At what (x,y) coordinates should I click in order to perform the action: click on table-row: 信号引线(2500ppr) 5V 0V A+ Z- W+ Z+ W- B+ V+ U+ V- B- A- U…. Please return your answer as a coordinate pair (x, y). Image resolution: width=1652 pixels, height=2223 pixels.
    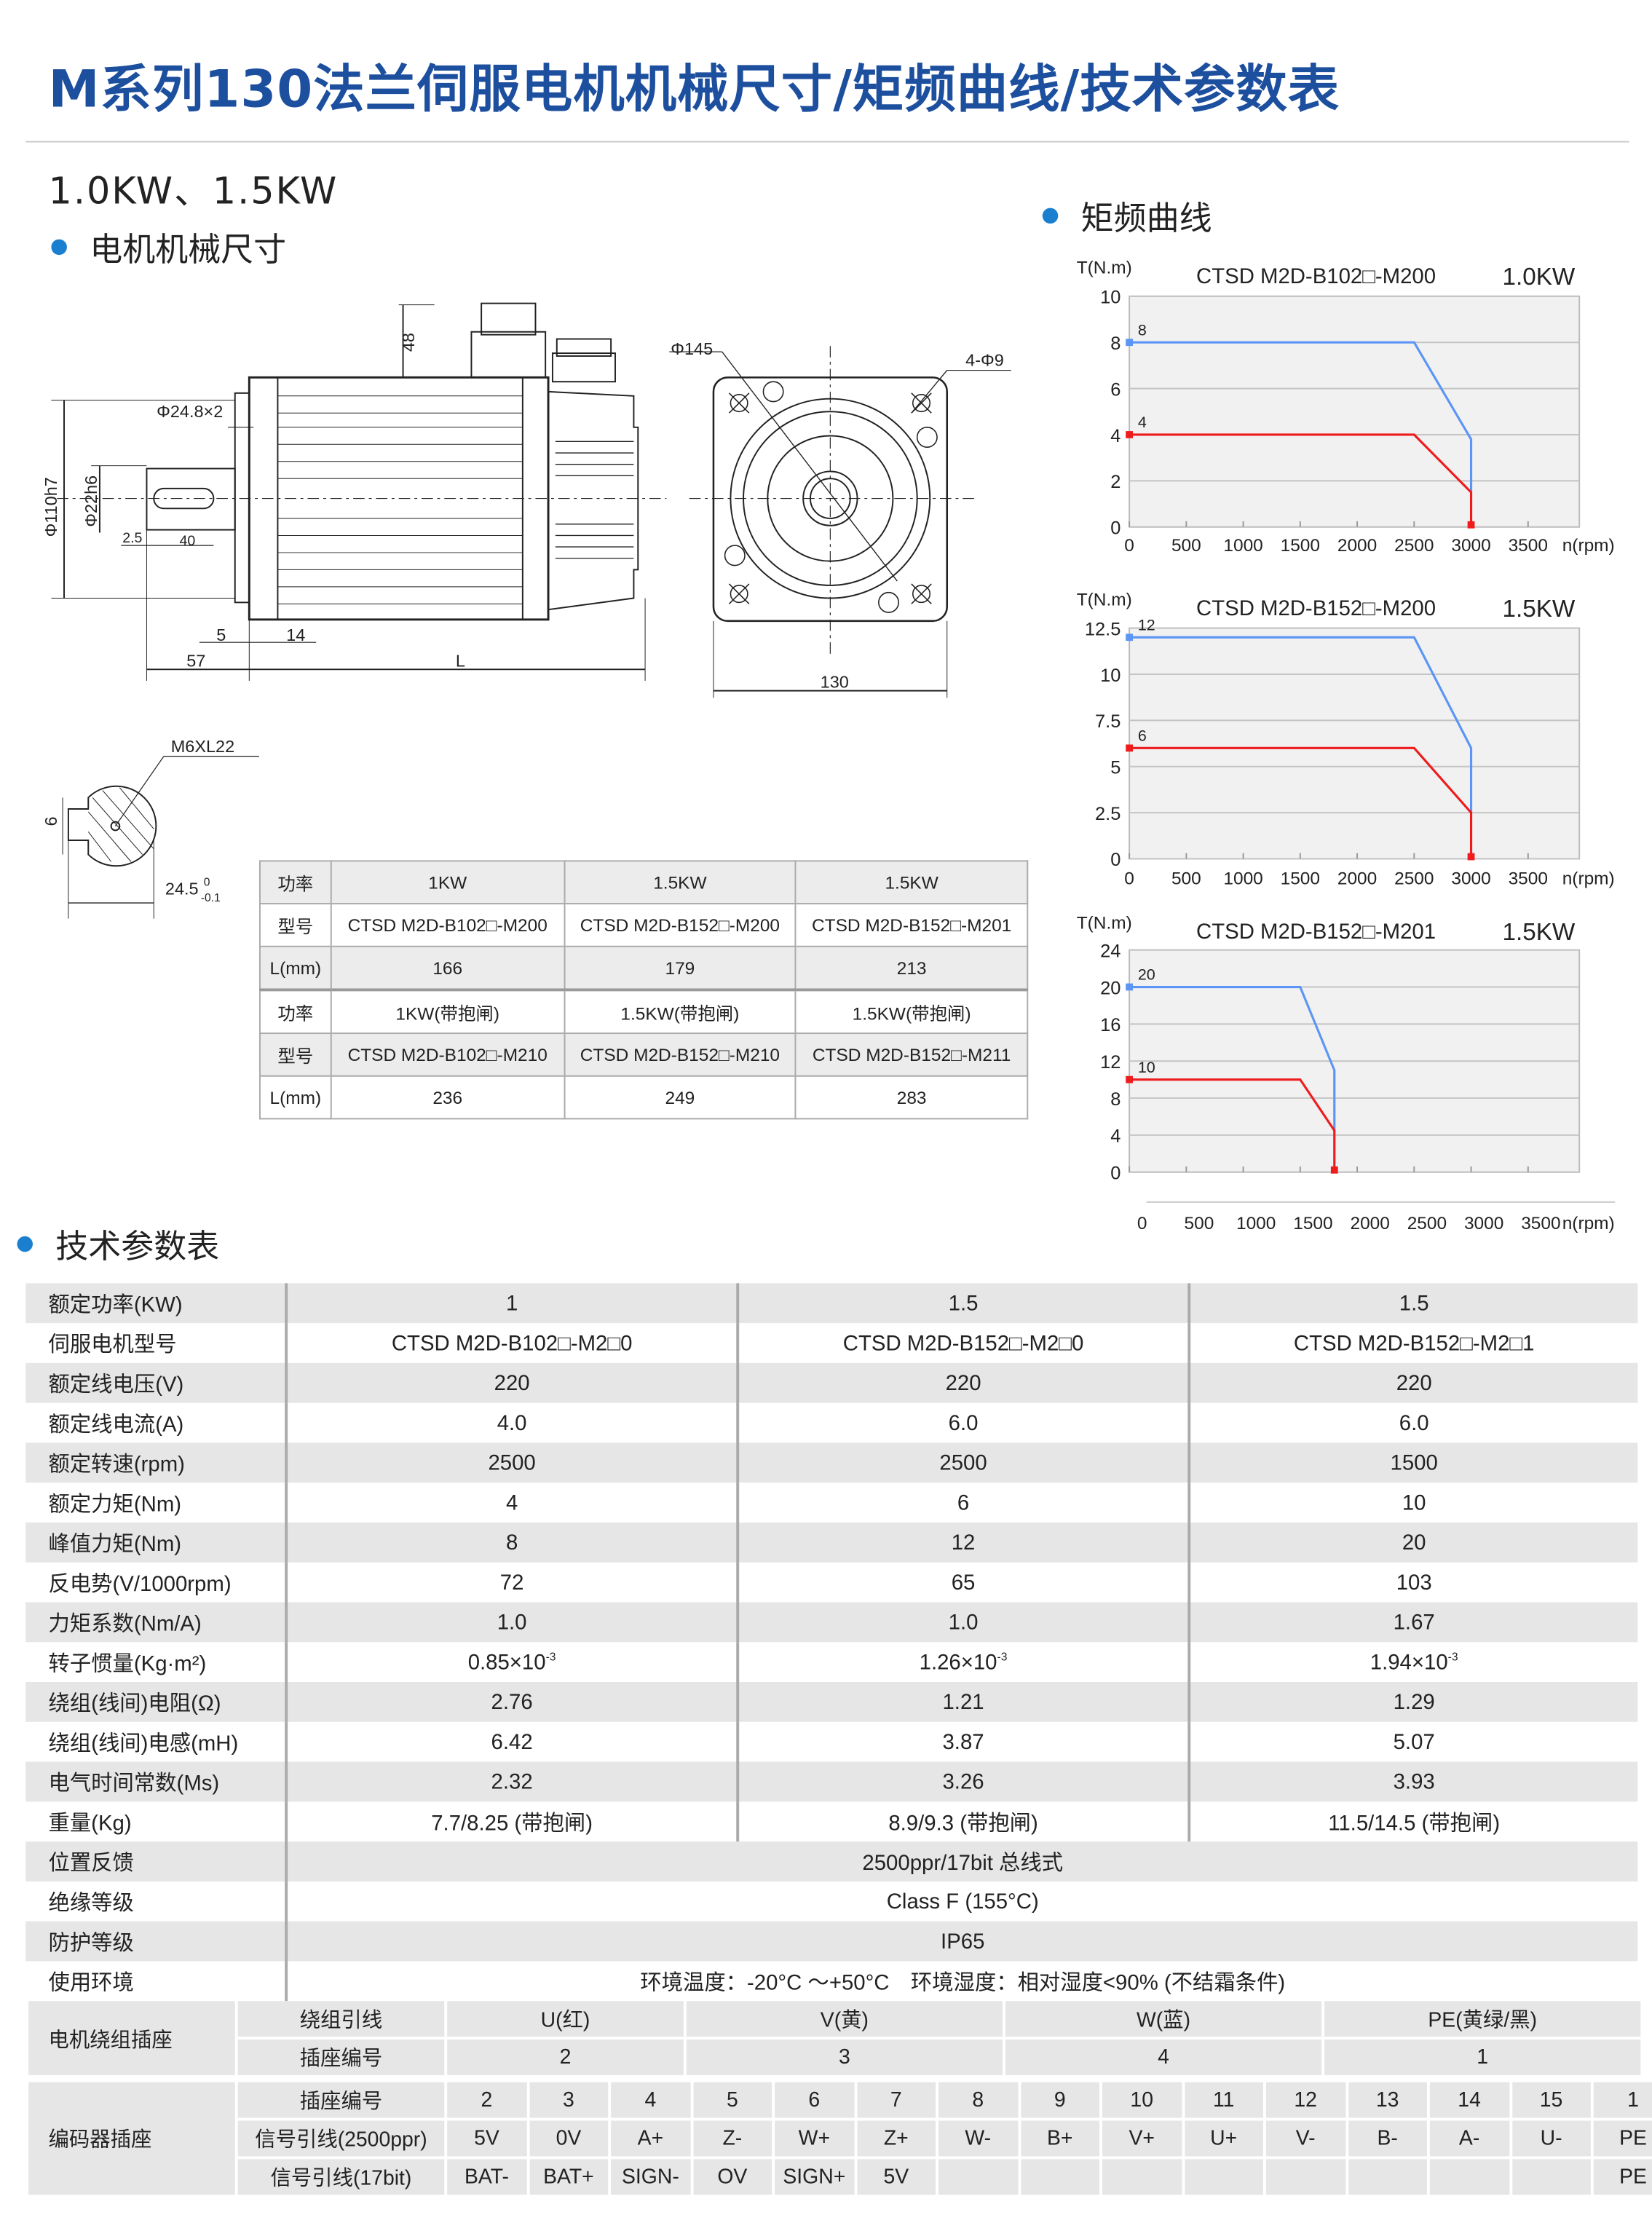
    Looking at the image, I should click on (840, 2138).